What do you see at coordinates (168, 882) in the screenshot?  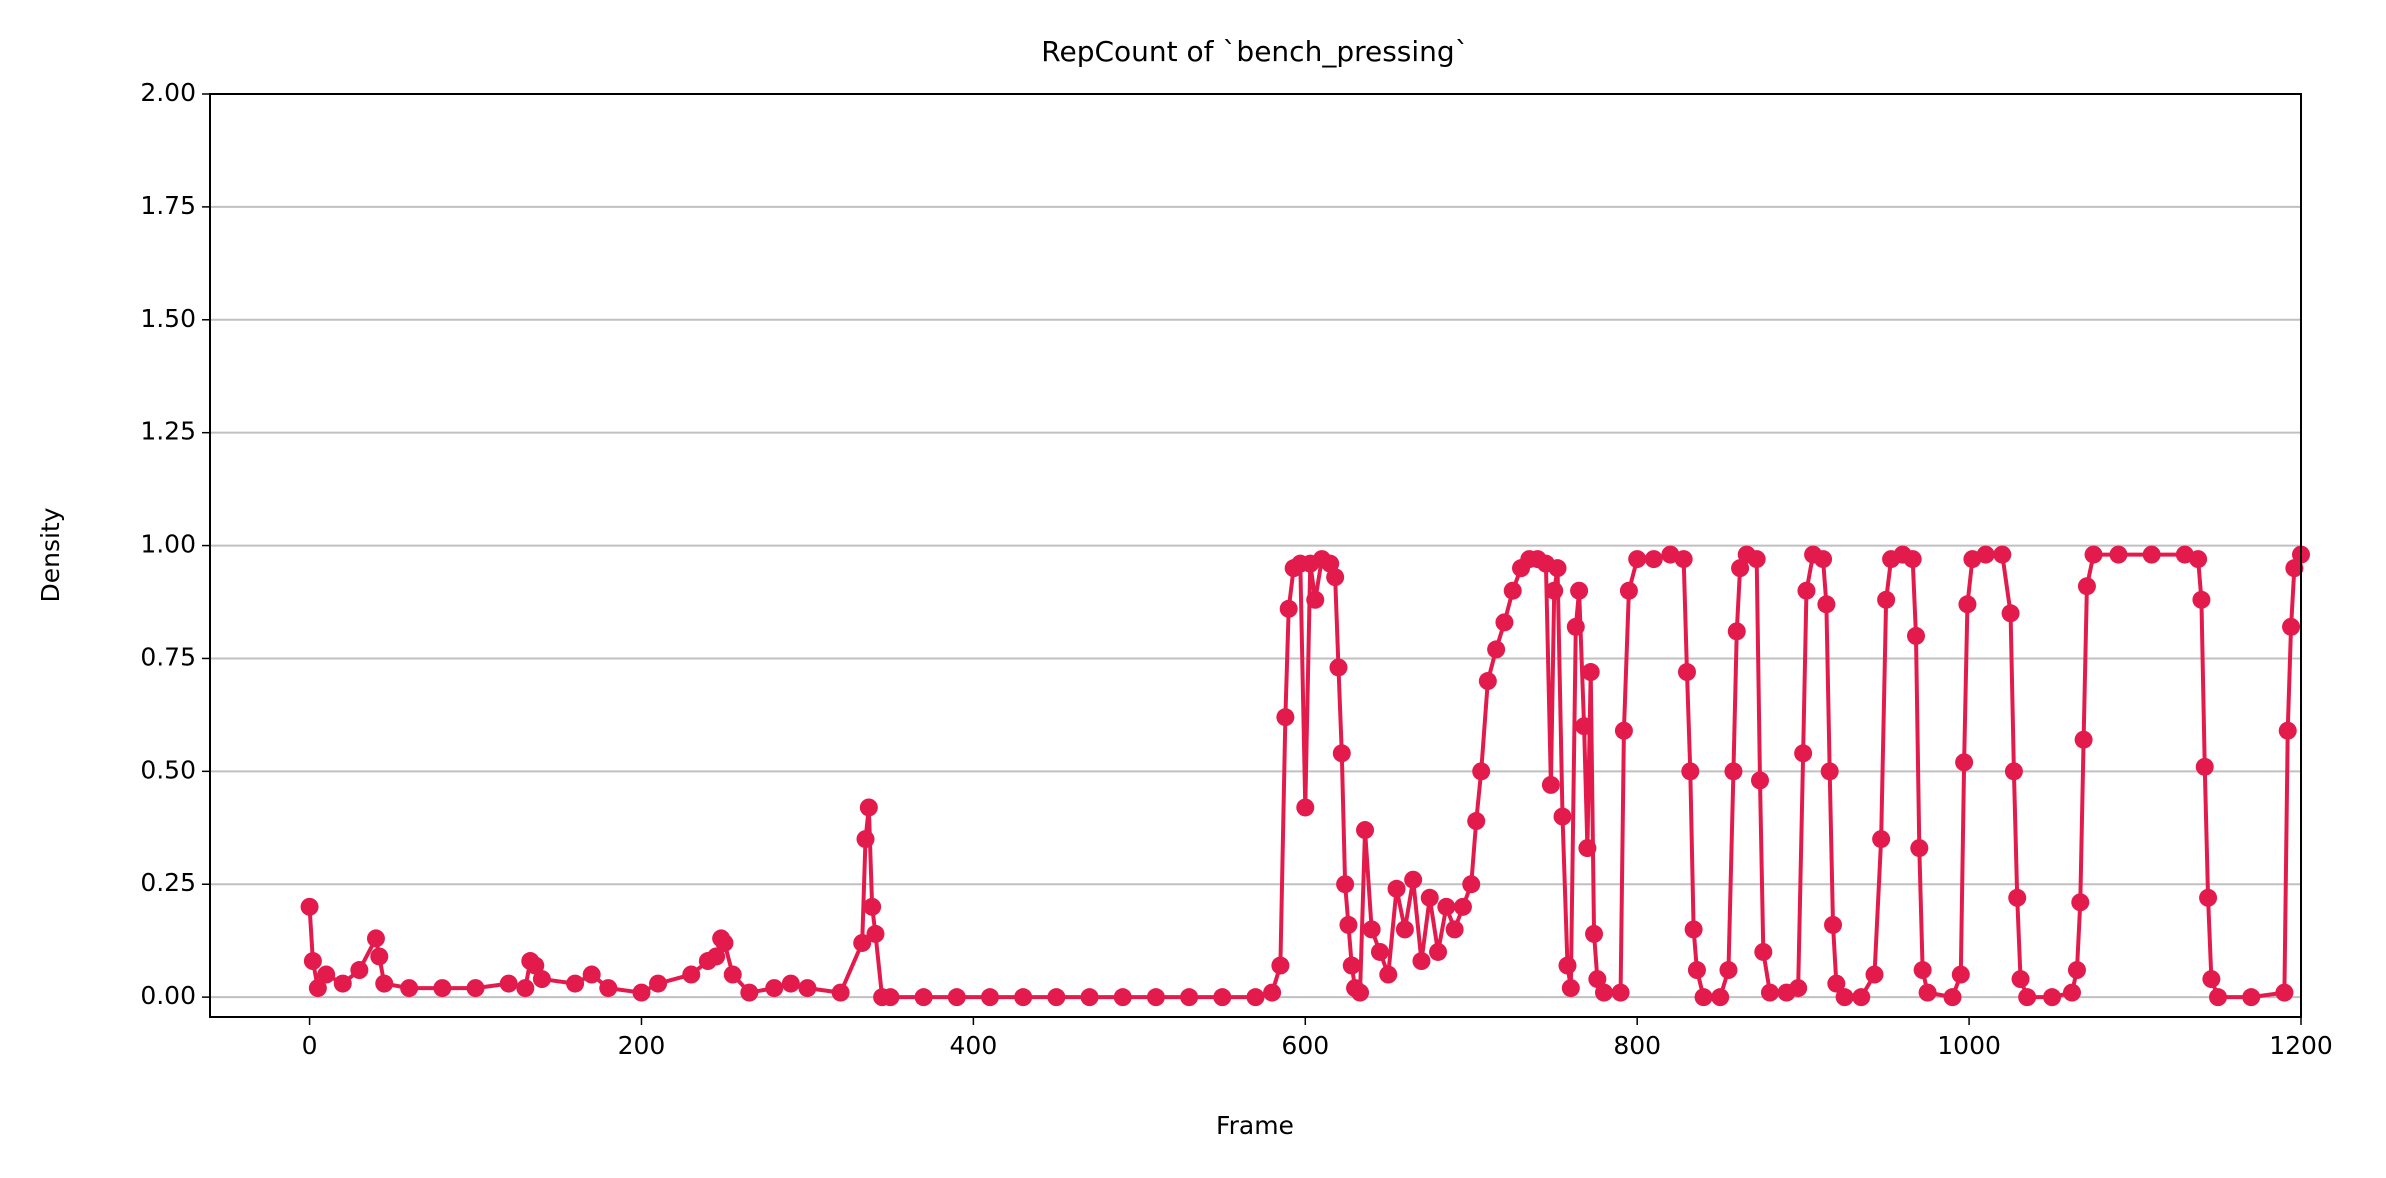 I see `y-tick-label: 0.25` at bounding box center [168, 882].